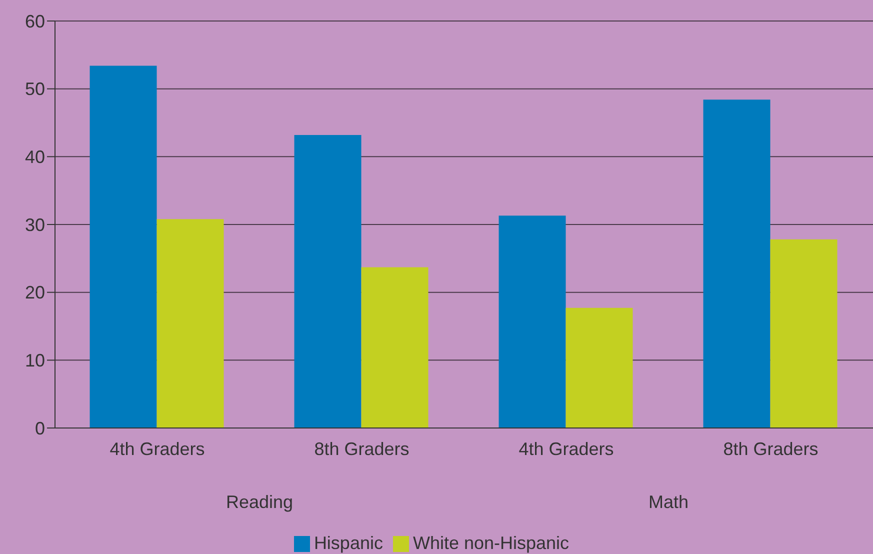  Describe the element at coordinates (34, 224) in the screenshot. I see `y-tick-label: 30` at that location.